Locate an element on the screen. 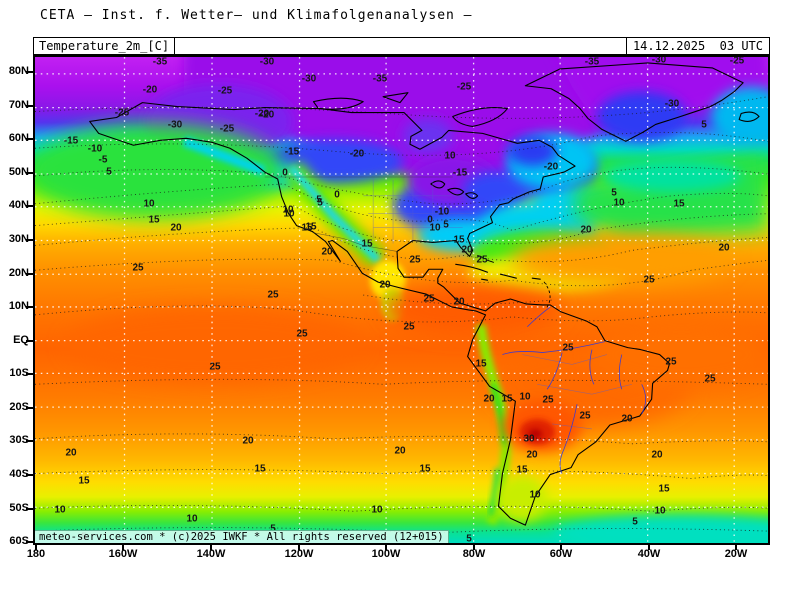  lat-axis-label: 80N is located at coordinates (18, 71).